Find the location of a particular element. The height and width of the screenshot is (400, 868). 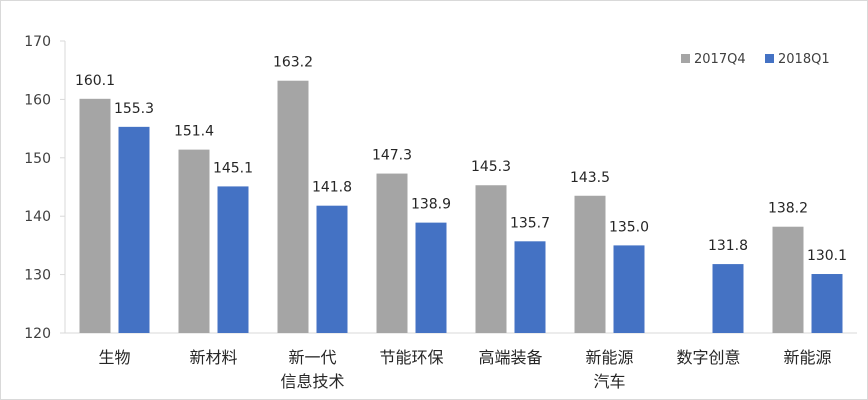

y-axis-ticks: 120 130 140 150 160 170 is located at coordinates (44, 188).